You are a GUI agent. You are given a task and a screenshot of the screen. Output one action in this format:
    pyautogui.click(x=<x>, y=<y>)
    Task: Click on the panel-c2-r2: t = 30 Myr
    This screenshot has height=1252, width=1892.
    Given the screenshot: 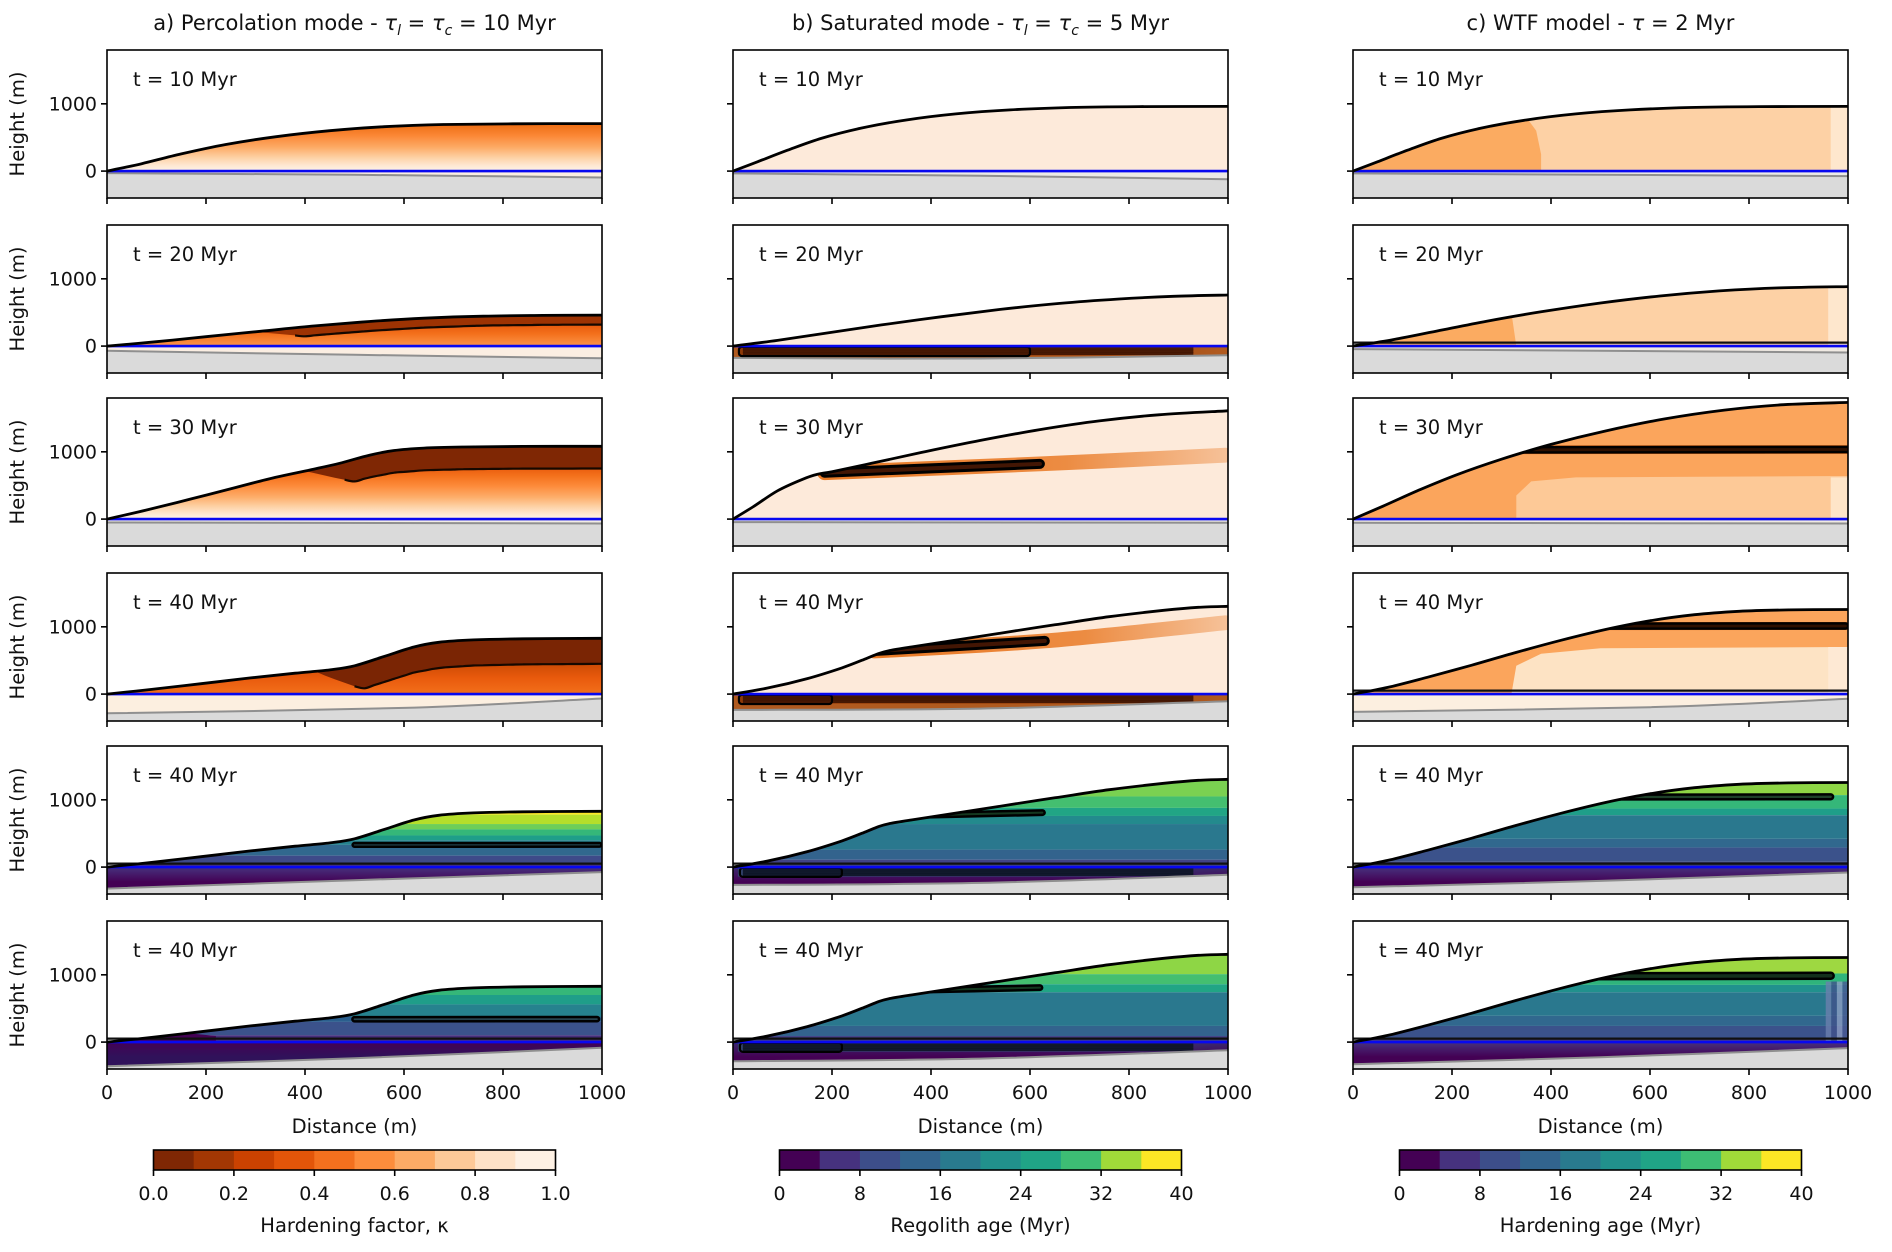 What is the action you would take?
    pyautogui.click(x=1597, y=475)
    